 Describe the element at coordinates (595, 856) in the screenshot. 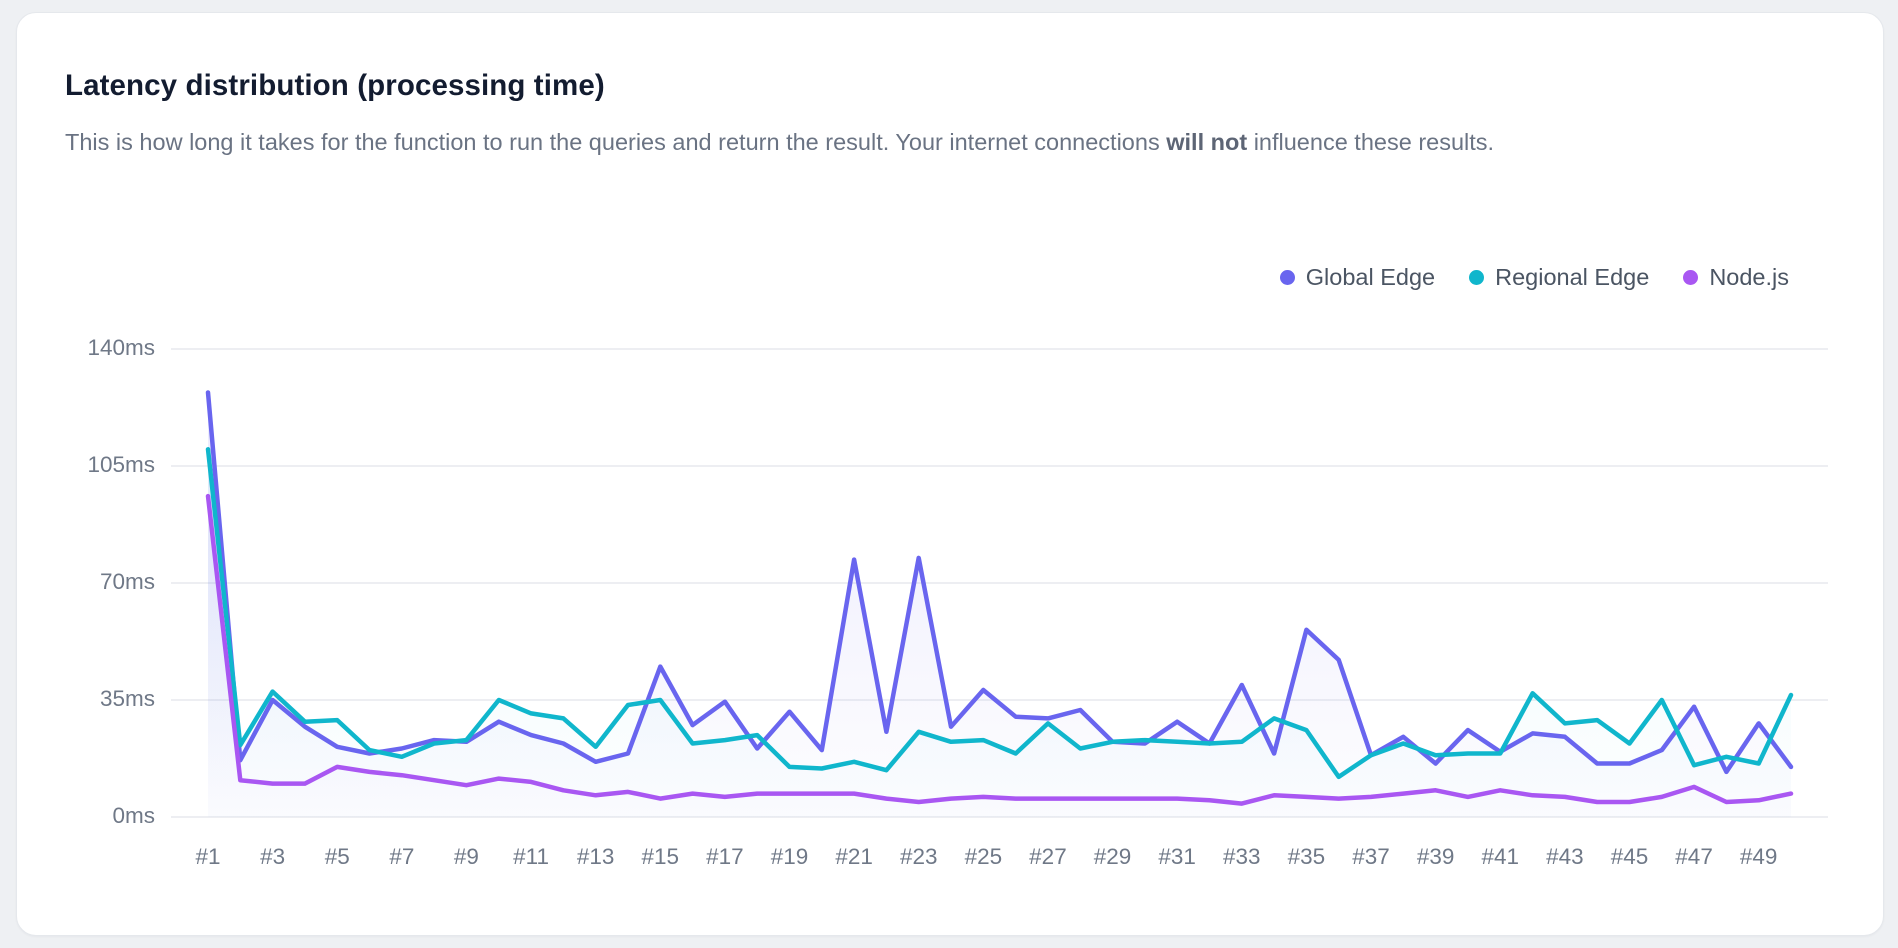

I see `x-axis-tick-label: #13` at that location.